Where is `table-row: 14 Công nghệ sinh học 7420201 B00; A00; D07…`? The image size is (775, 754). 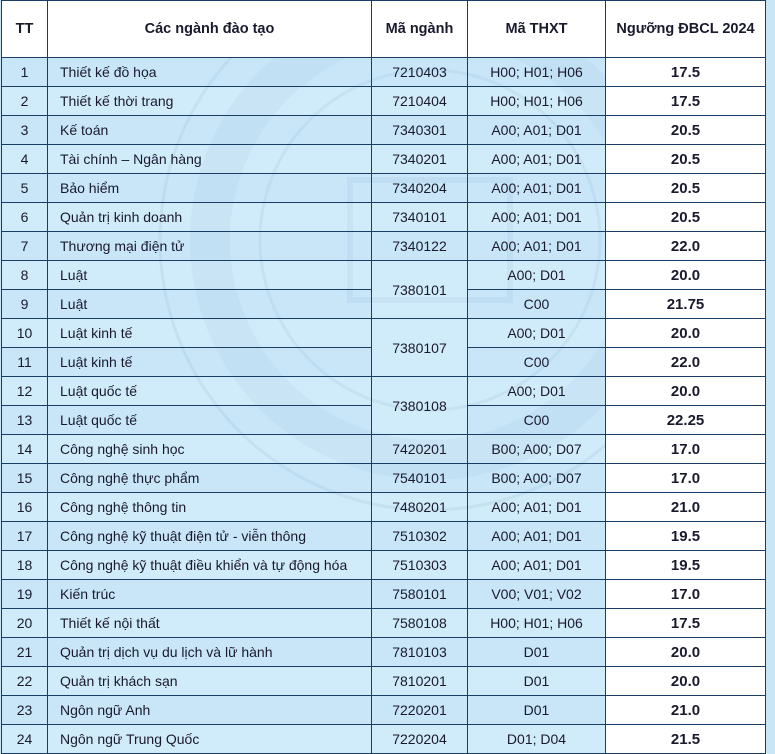 table-row: 14 Công nghệ sinh học 7420201 B00; A00; D07… is located at coordinates (383, 449).